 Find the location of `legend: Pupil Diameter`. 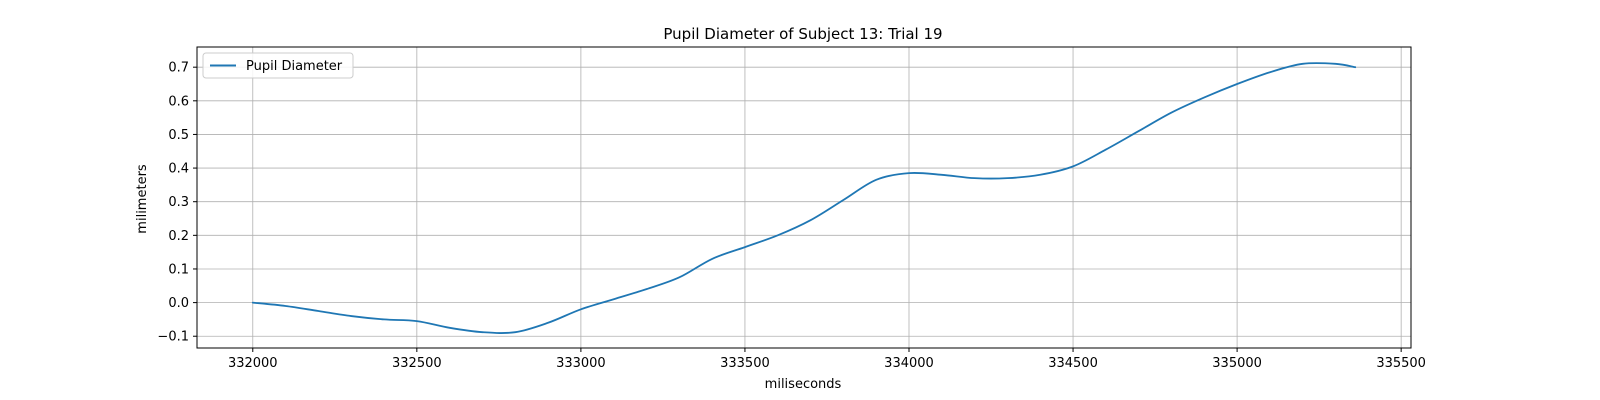

legend: Pupil Diameter is located at coordinates (278, 65).